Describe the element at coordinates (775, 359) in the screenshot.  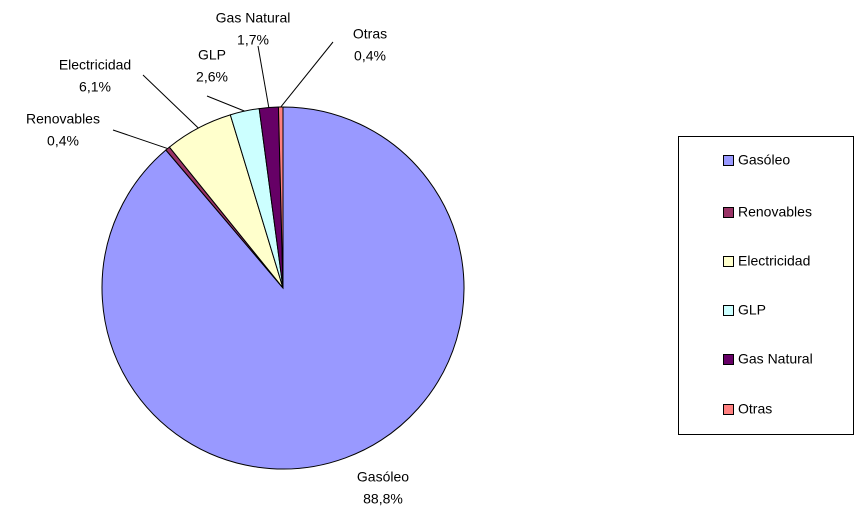
I see `legend-label: Gas Natural` at that location.